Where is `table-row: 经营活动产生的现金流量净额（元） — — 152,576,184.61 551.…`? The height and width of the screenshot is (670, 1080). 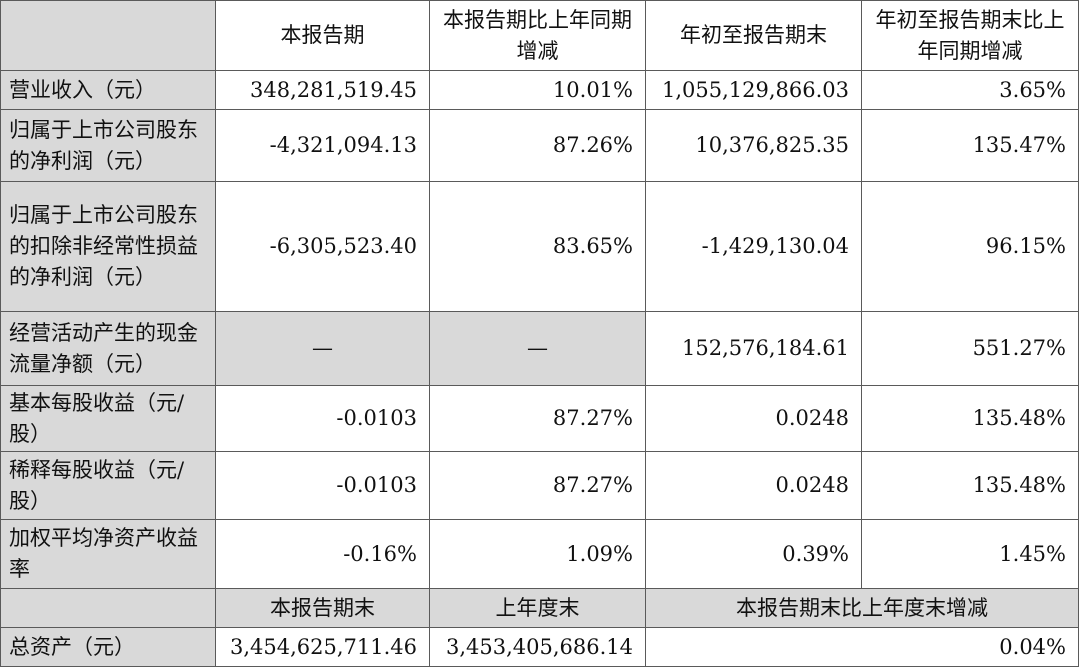
table-row: 经营活动产生的现金流量净额（元） — — 152,576,184.61 551.… is located at coordinates (539, 348).